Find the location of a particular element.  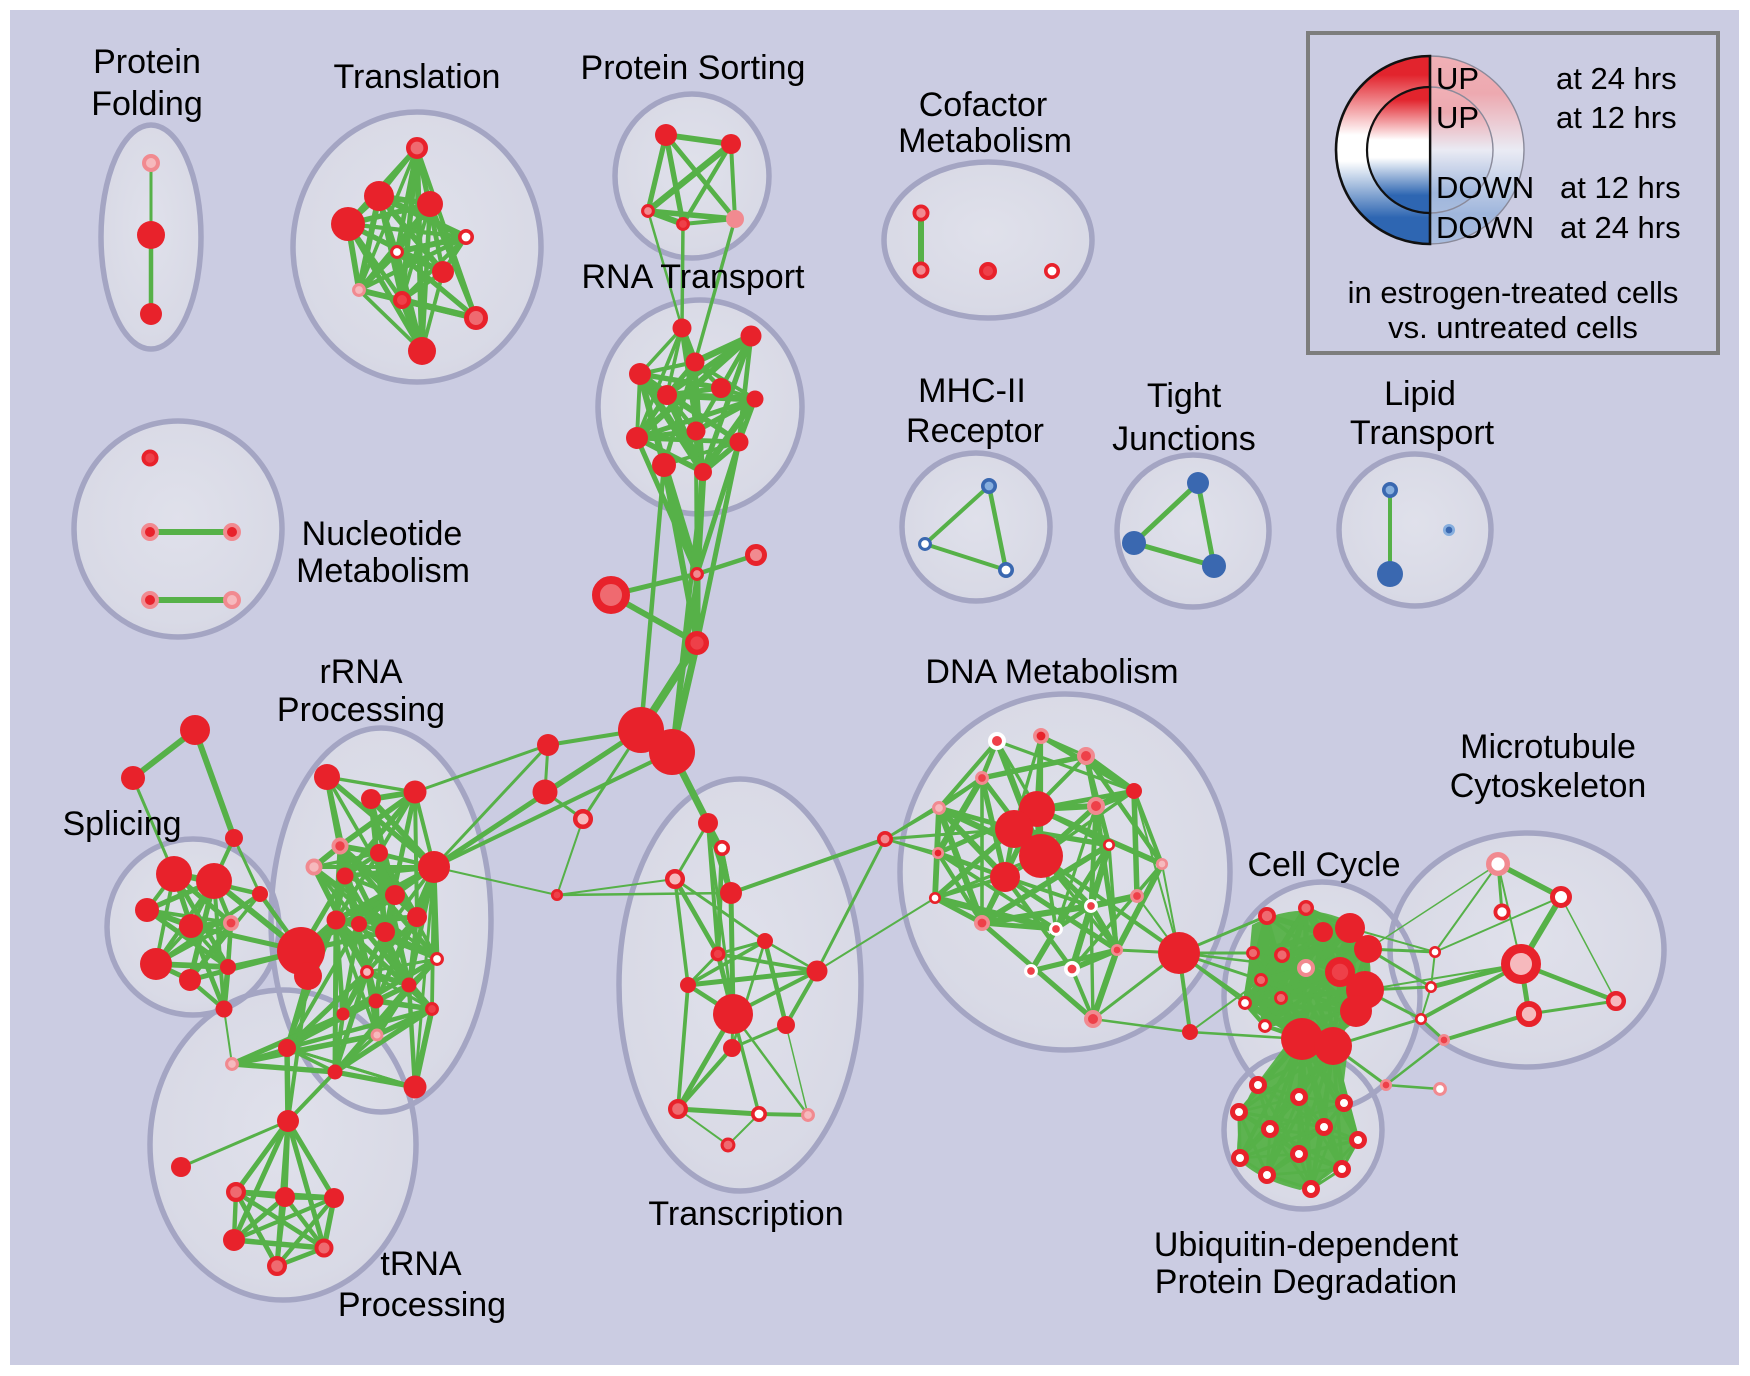

svg-text: Splicing is located at coordinates (121, 824).